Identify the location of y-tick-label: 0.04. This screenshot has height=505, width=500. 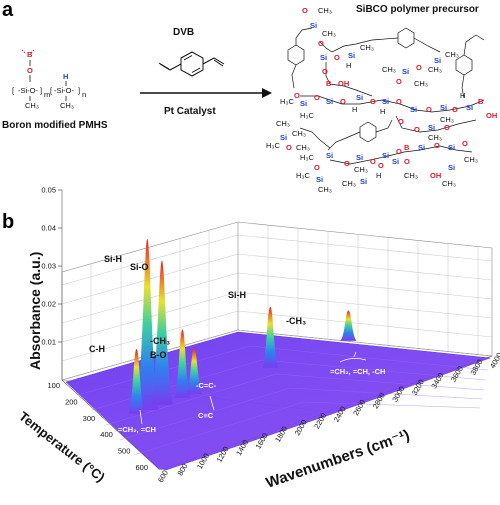
(48, 228).